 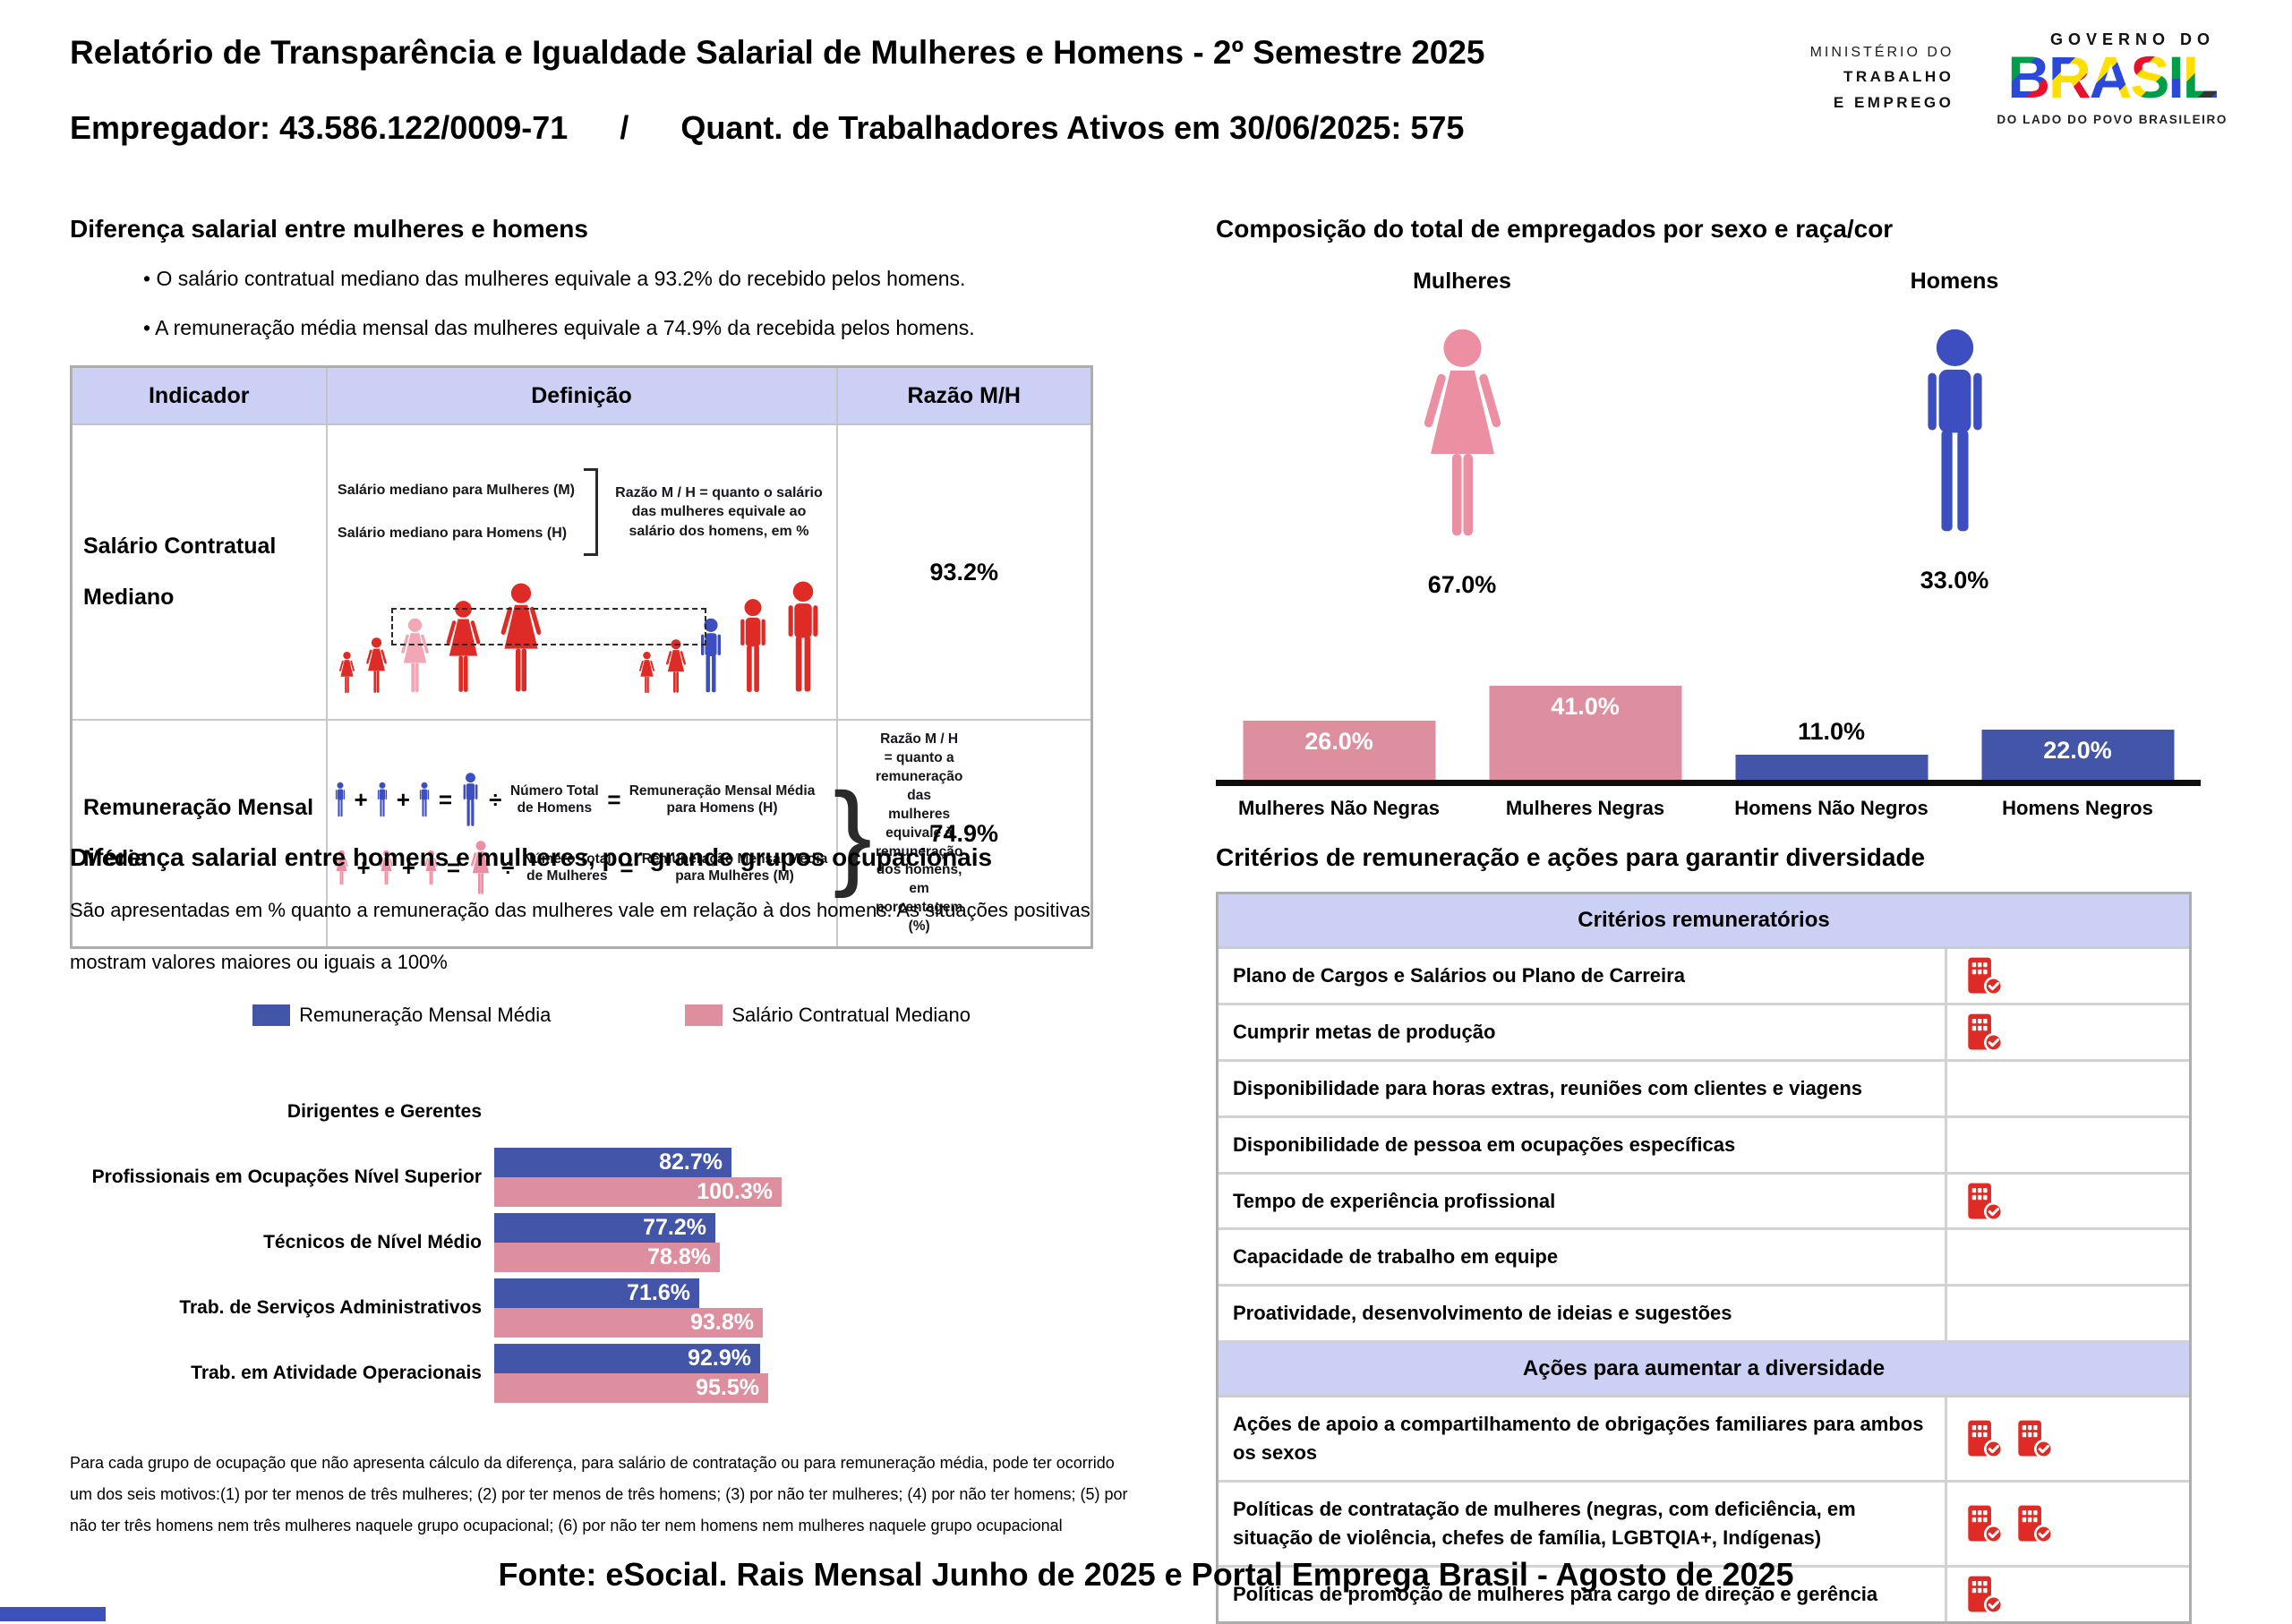 What do you see at coordinates (199, 395) in the screenshot?
I see `col-header-indicador: Indicador` at bounding box center [199, 395].